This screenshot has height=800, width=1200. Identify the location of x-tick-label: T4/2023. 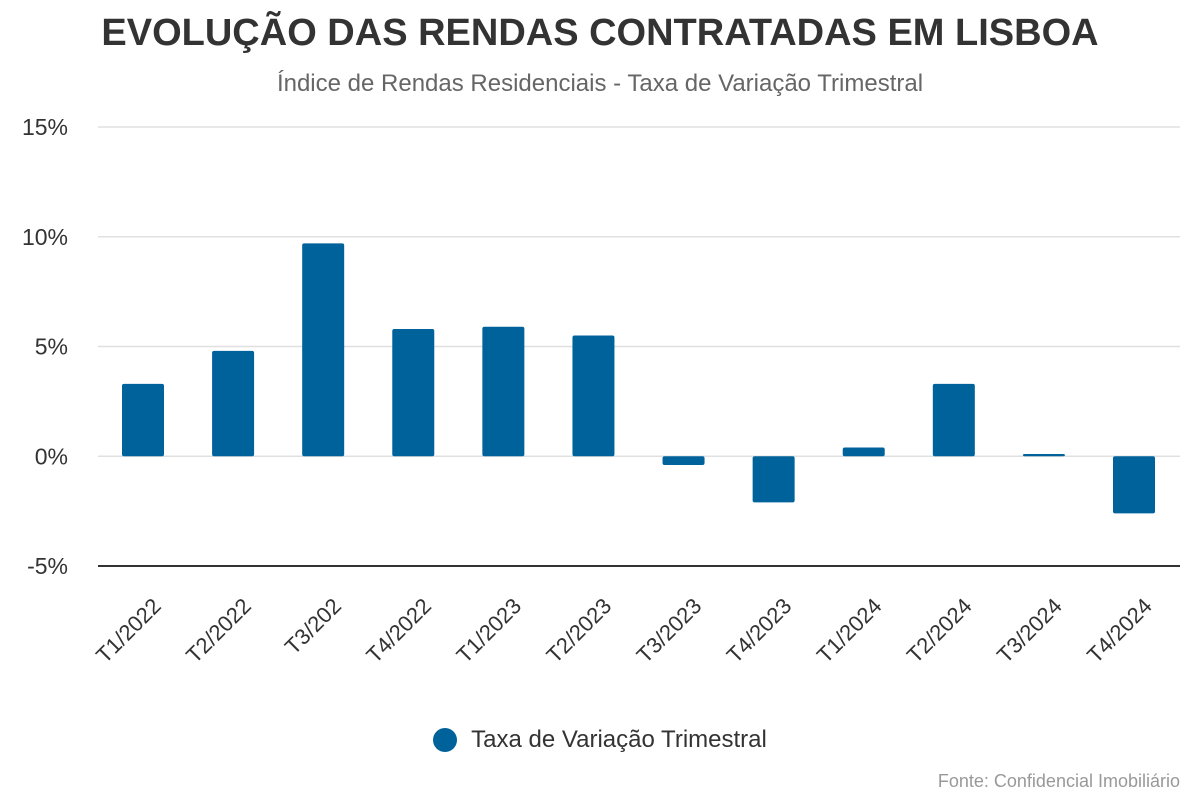
(759, 630).